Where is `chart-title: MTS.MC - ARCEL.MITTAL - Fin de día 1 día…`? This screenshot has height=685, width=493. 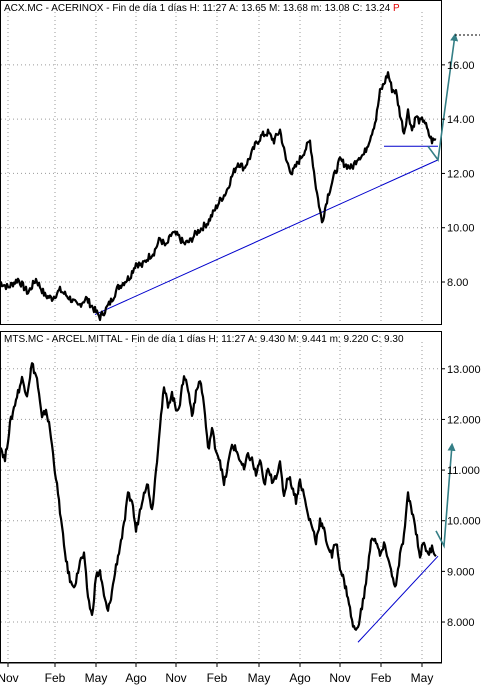
chart-title: MTS.MC - ARCEL.MITTAL - Fin de día 1 día… is located at coordinates (105, 339).